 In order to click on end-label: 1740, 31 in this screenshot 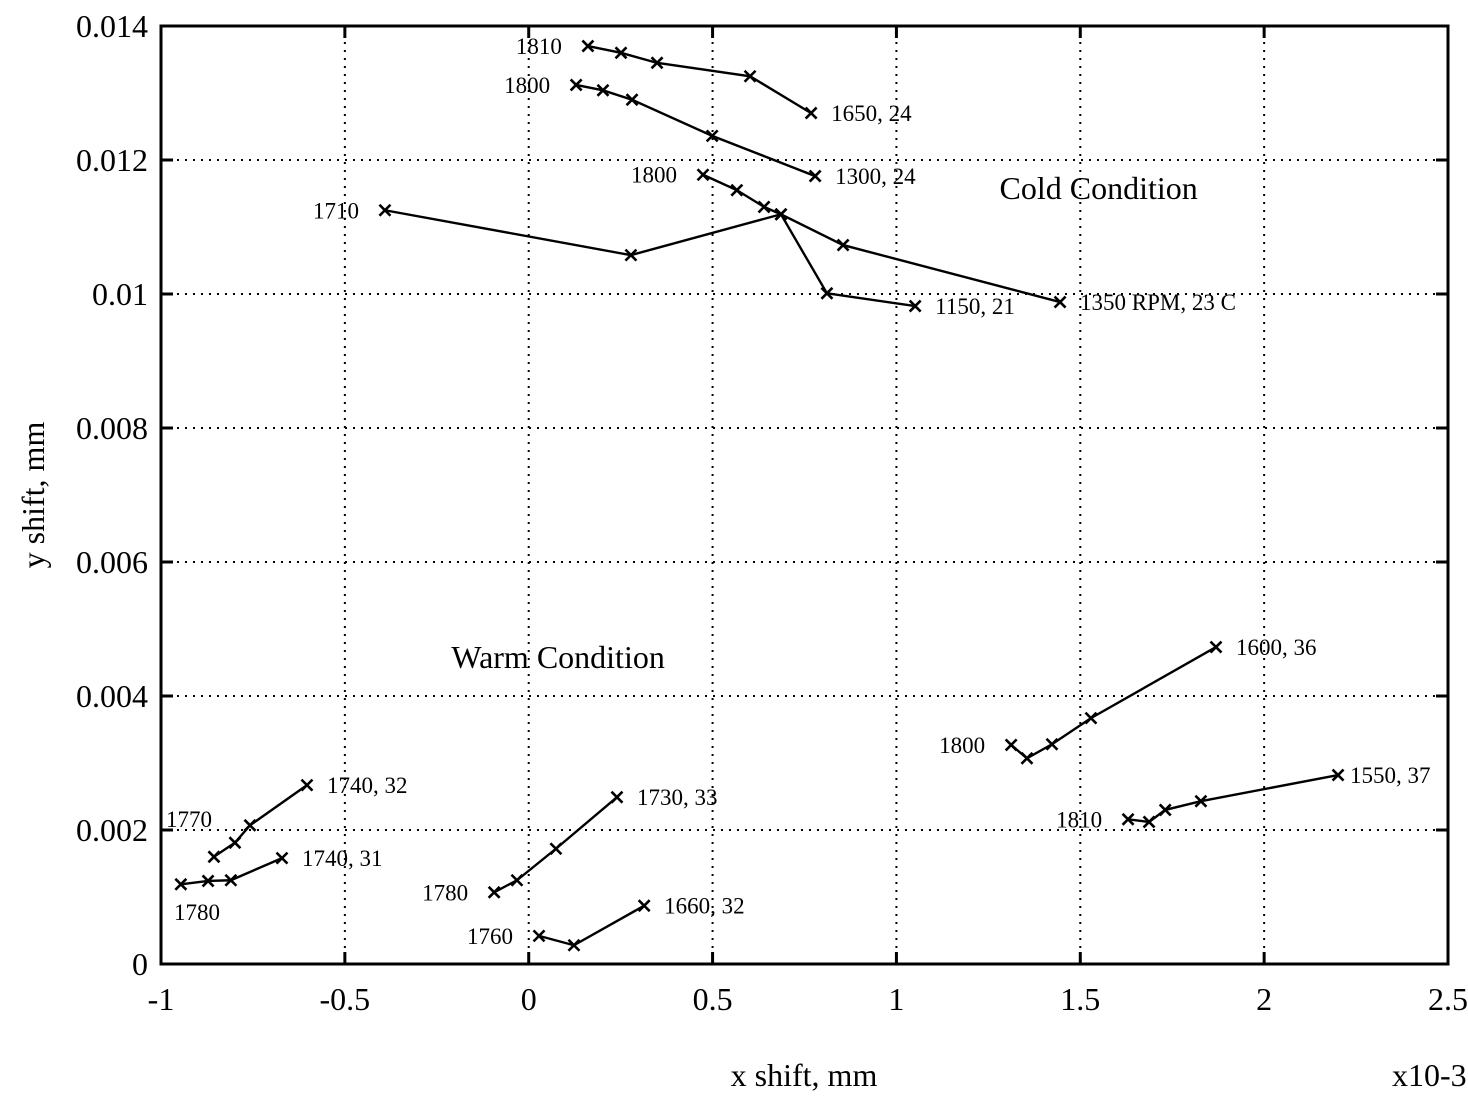, I will do `click(342, 858)`.